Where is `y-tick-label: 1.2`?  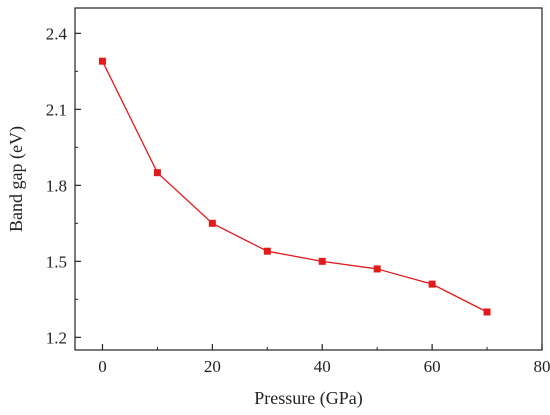
y-tick-label: 1.2 is located at coordinates (56, 337).